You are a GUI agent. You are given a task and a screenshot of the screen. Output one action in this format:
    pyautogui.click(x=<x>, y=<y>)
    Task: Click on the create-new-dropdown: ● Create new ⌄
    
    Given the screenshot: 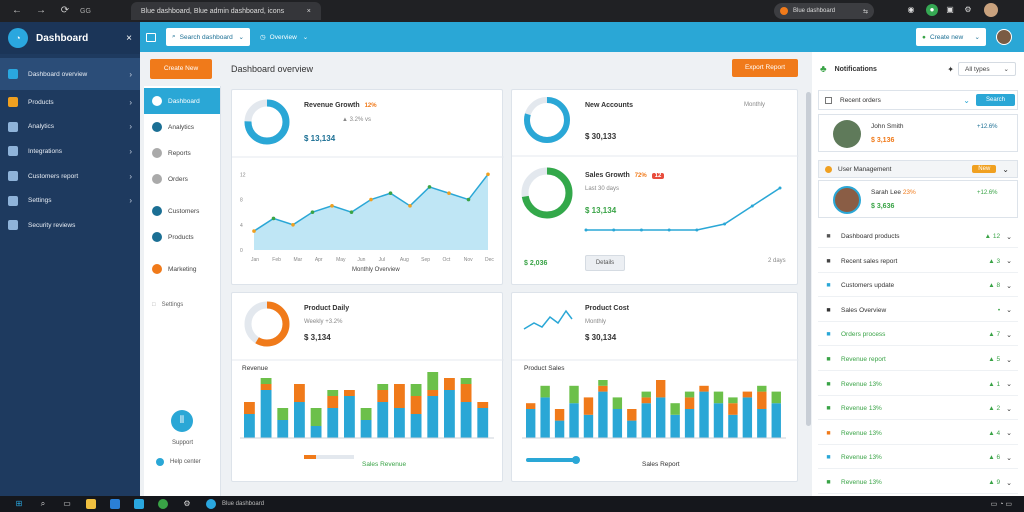 What is the action you would take?
    pyautogui.click(x=951, y=37)
    